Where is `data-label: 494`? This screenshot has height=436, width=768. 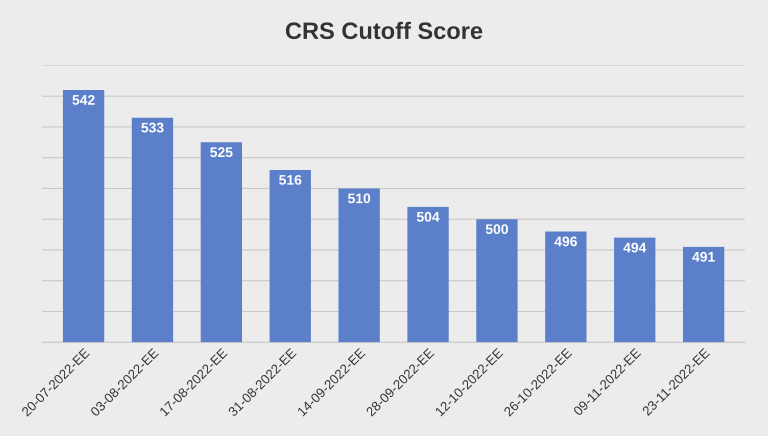
data-label: 494 is located at coordinates (634, 247).